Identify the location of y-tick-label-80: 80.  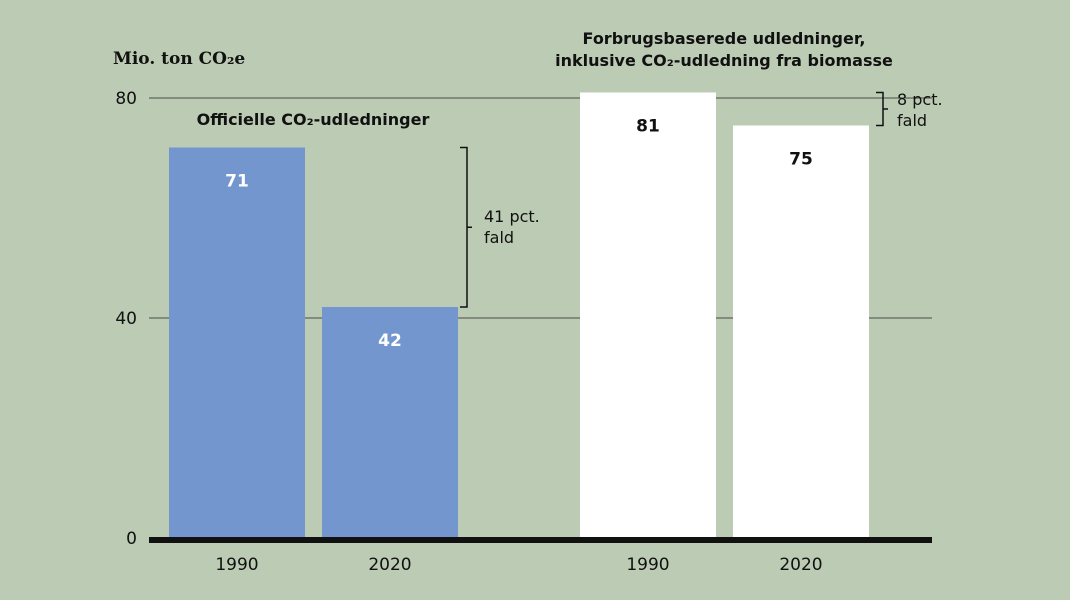
(126, 99).